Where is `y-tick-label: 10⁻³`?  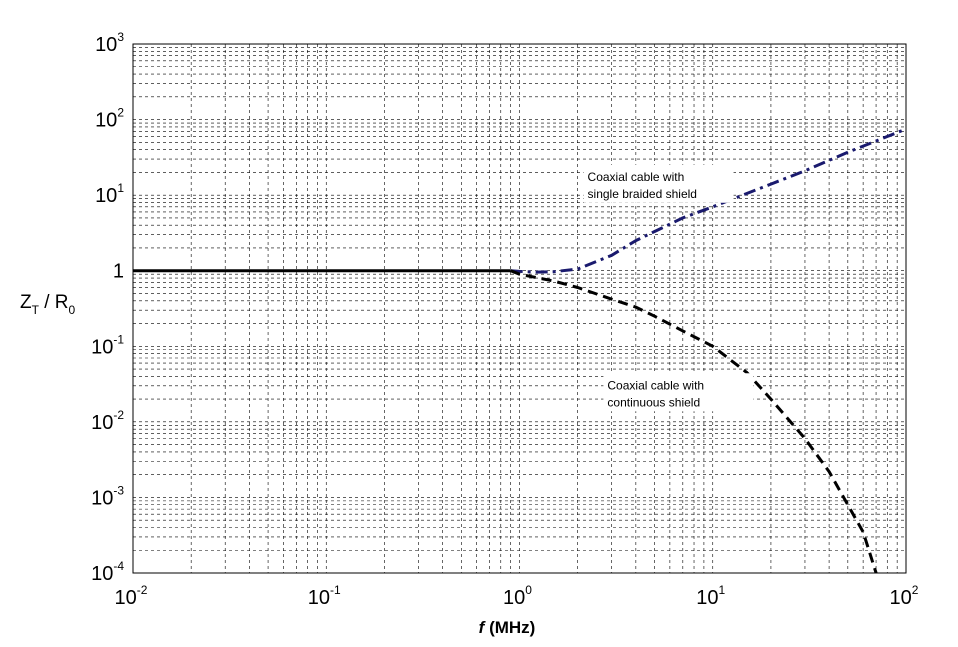 y-tick-label: 10⁻³ is located at coordinates (107, 496).